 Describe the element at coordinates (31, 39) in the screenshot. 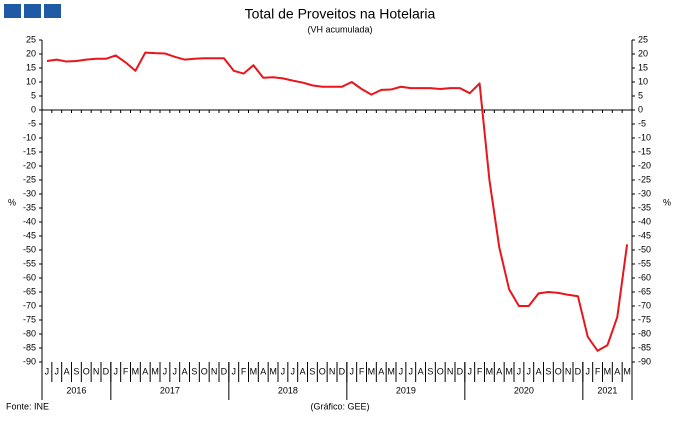

I see `y-tick-label: 25` at that location.